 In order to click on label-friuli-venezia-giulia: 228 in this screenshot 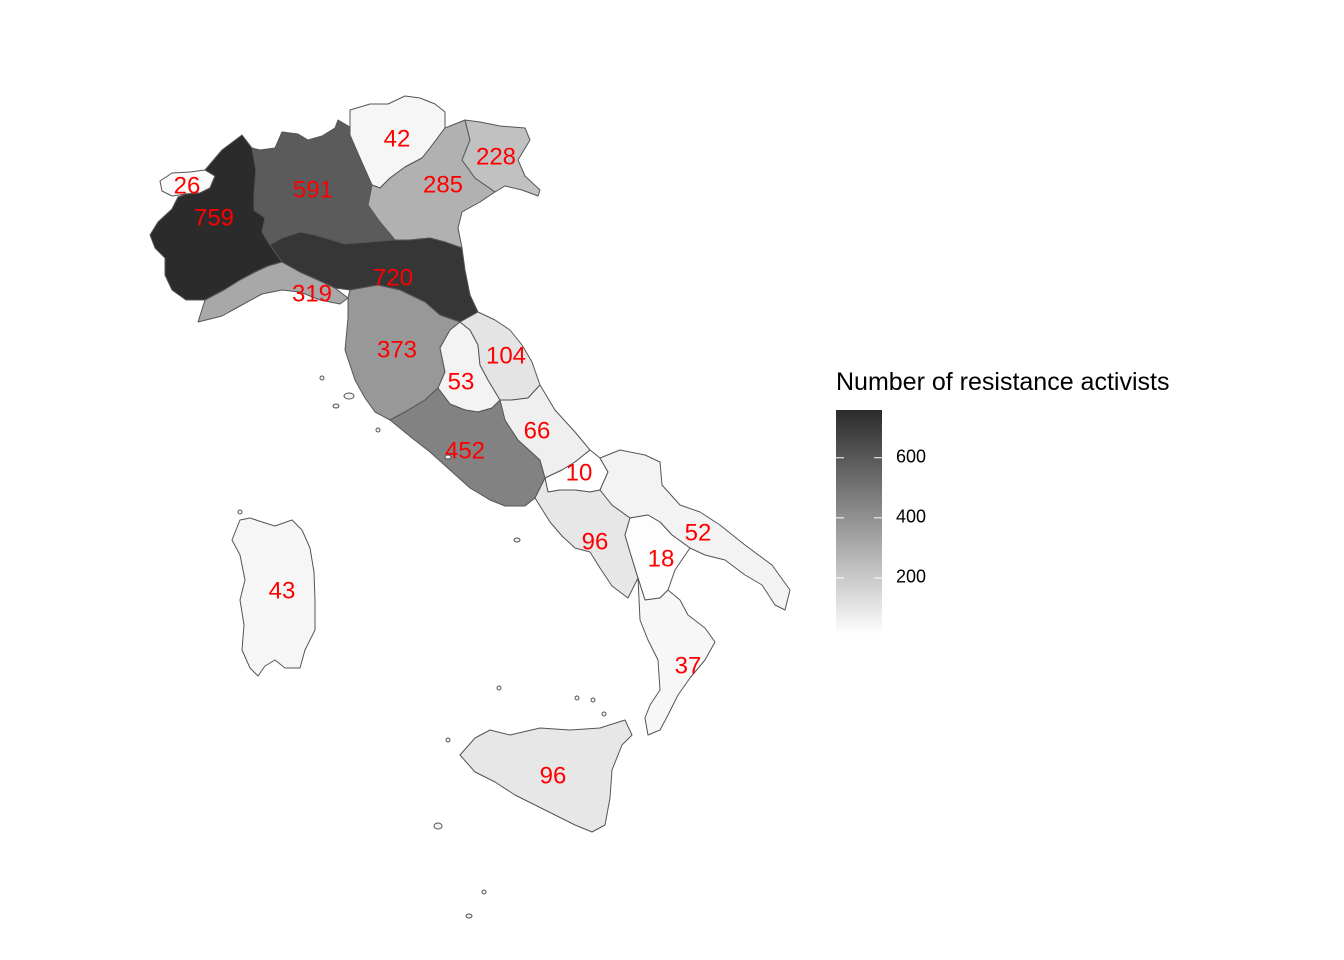, I will do `click(496, 156)`.